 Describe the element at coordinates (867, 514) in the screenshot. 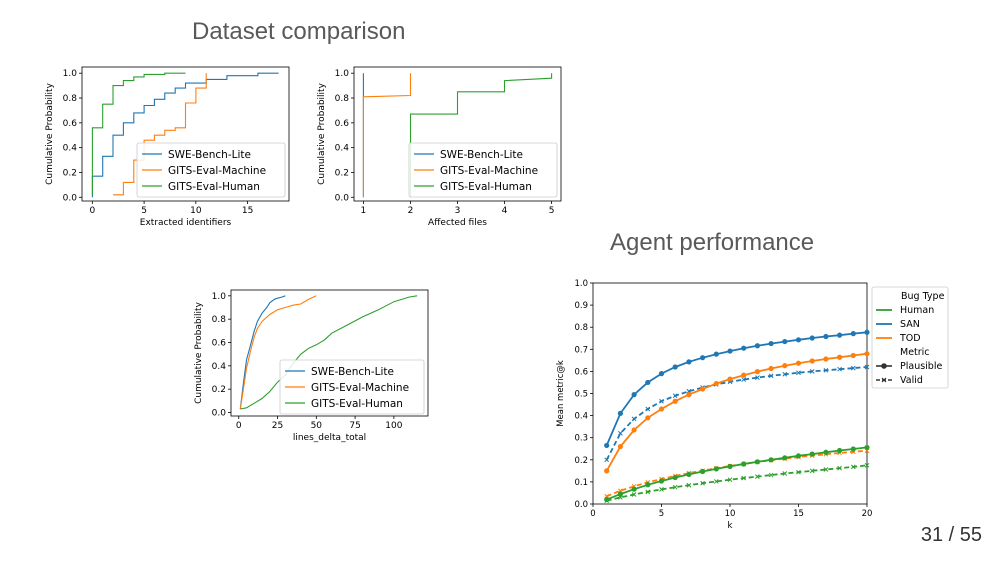

I see `x-tick-label: 20` at that location.